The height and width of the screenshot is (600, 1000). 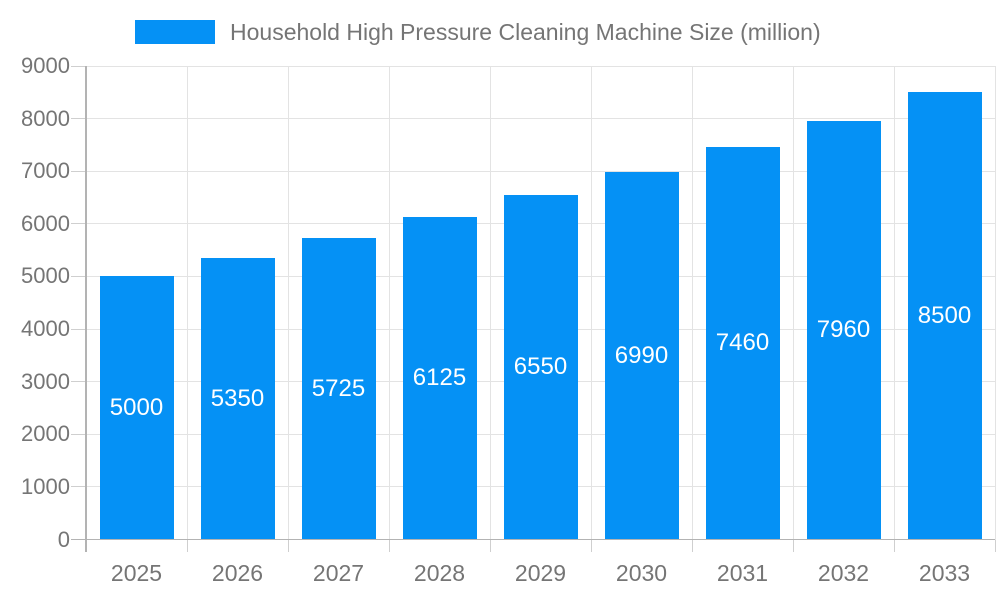 I want to click on bar-2029: 6550, so click(x=540, y=367).